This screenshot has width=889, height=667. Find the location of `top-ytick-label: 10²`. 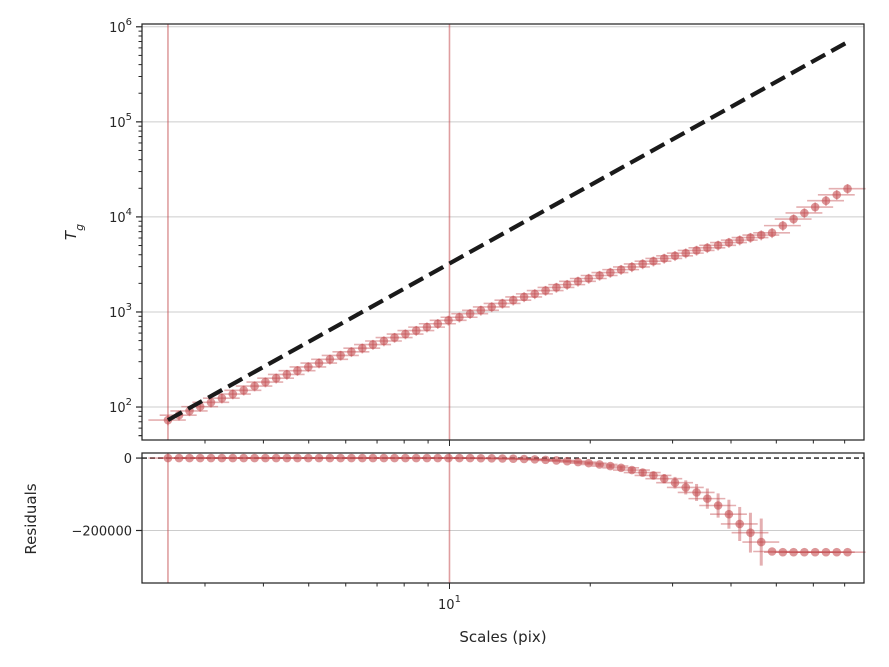

top-ytick-label: 10² is located at coordinates (120, 406).